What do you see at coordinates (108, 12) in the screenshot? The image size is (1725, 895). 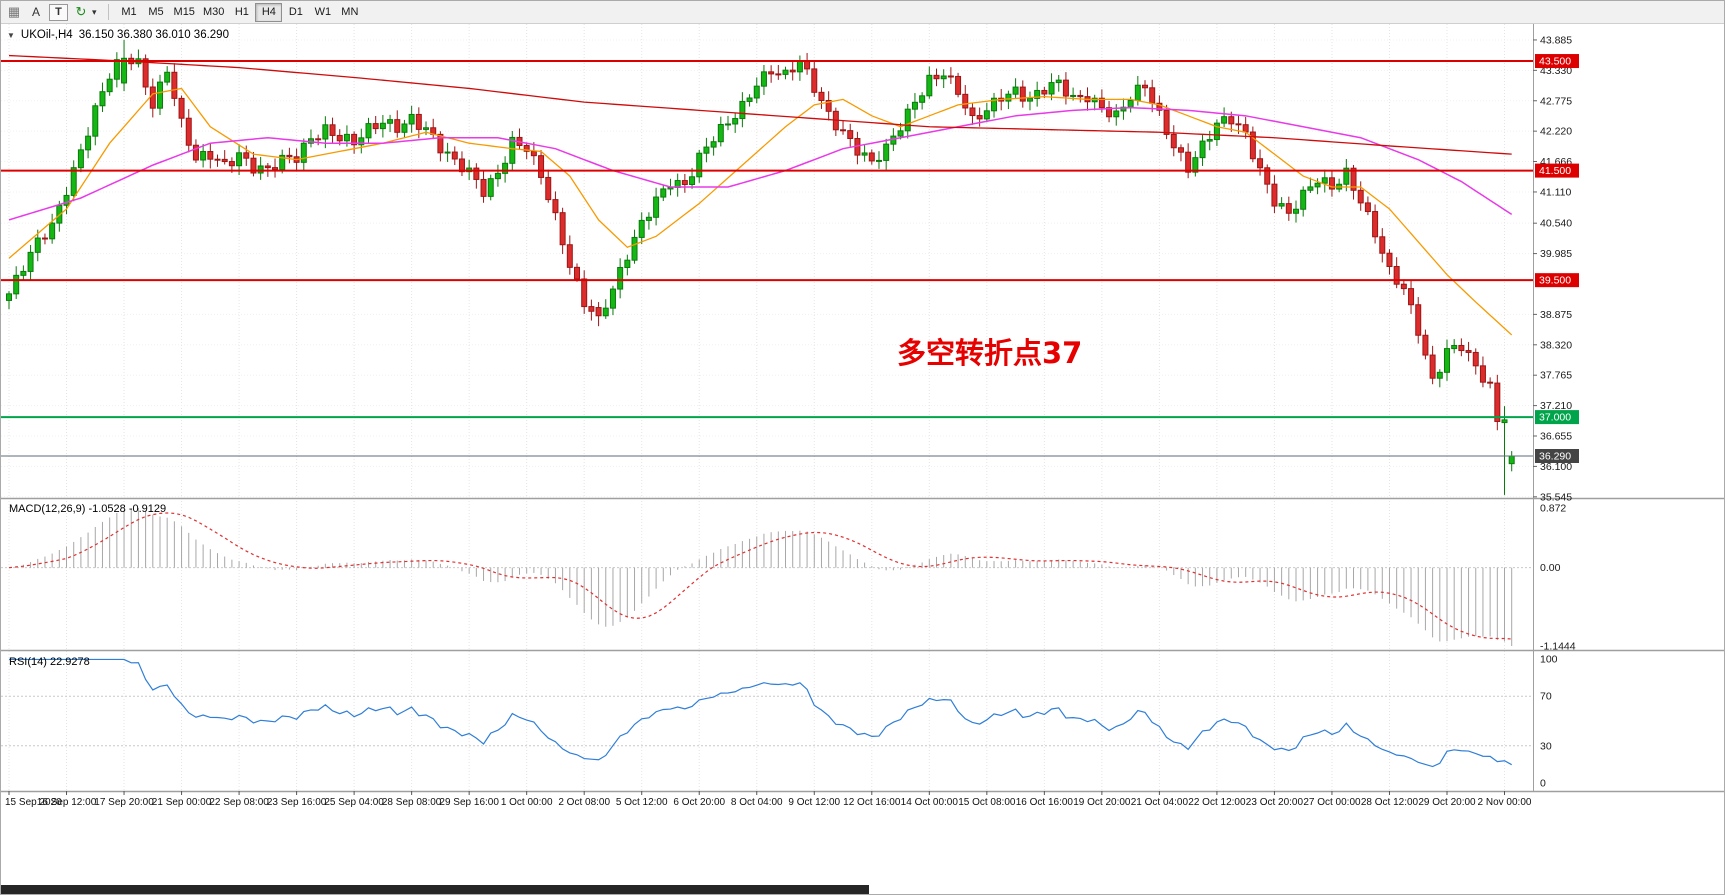 I see `toolbar-separator` at bounding box center [108, 12].